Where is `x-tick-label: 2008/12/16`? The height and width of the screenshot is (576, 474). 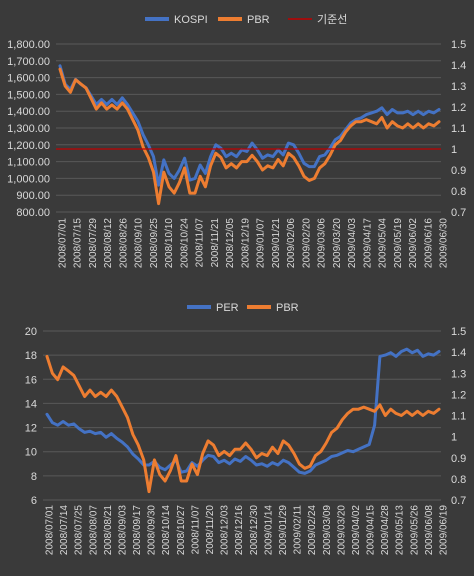 x-tick-label: 2008/12/16 is located at coordinates (239, 530).